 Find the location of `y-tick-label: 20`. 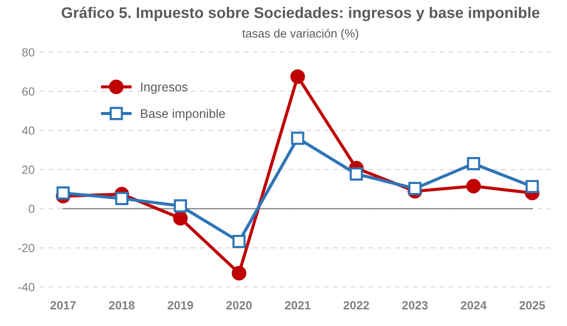

y-tick-label: 20 is located at coordinates (28, 170).